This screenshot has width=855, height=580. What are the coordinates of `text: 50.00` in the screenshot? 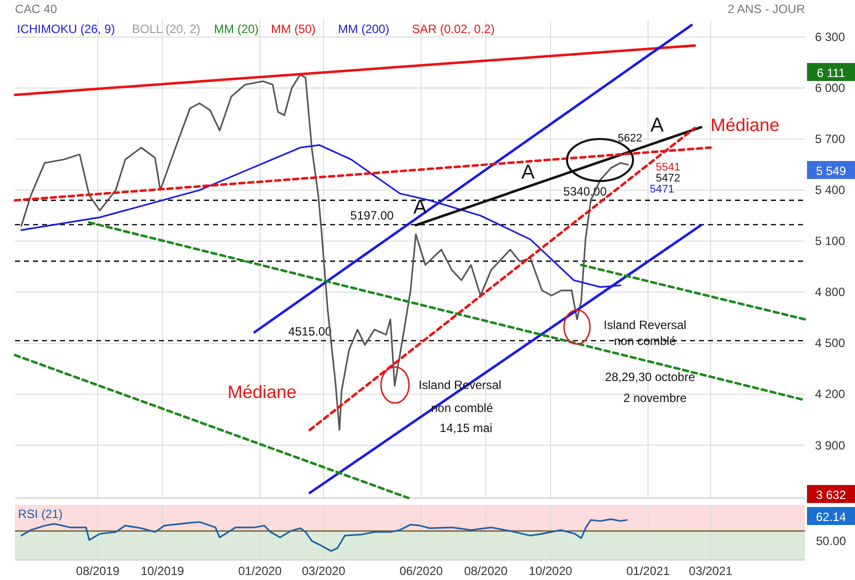 It's located at (831, 541).